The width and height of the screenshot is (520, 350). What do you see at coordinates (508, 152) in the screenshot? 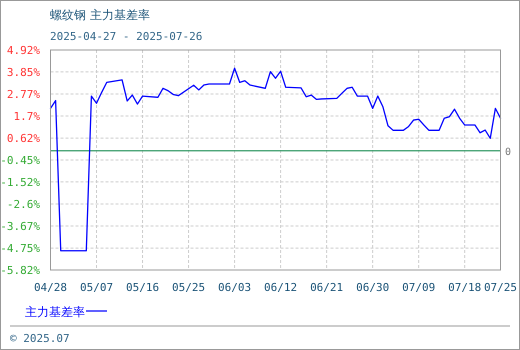
I see `ref-line-label: 0` at bounding box center [508, 152].